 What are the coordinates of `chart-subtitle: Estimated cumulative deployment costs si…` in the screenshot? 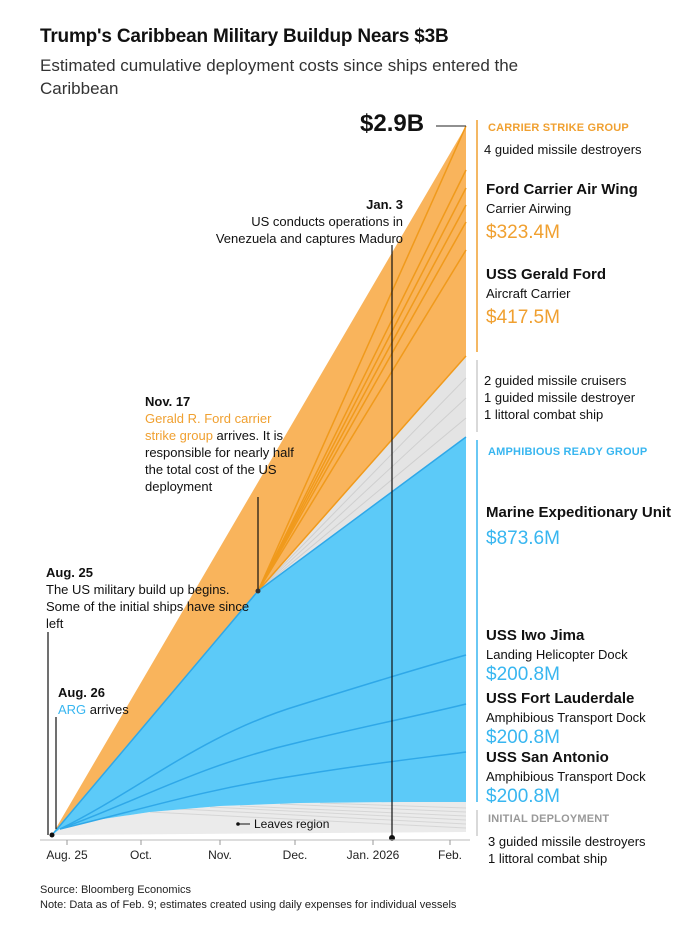 It's located at (279, 77).